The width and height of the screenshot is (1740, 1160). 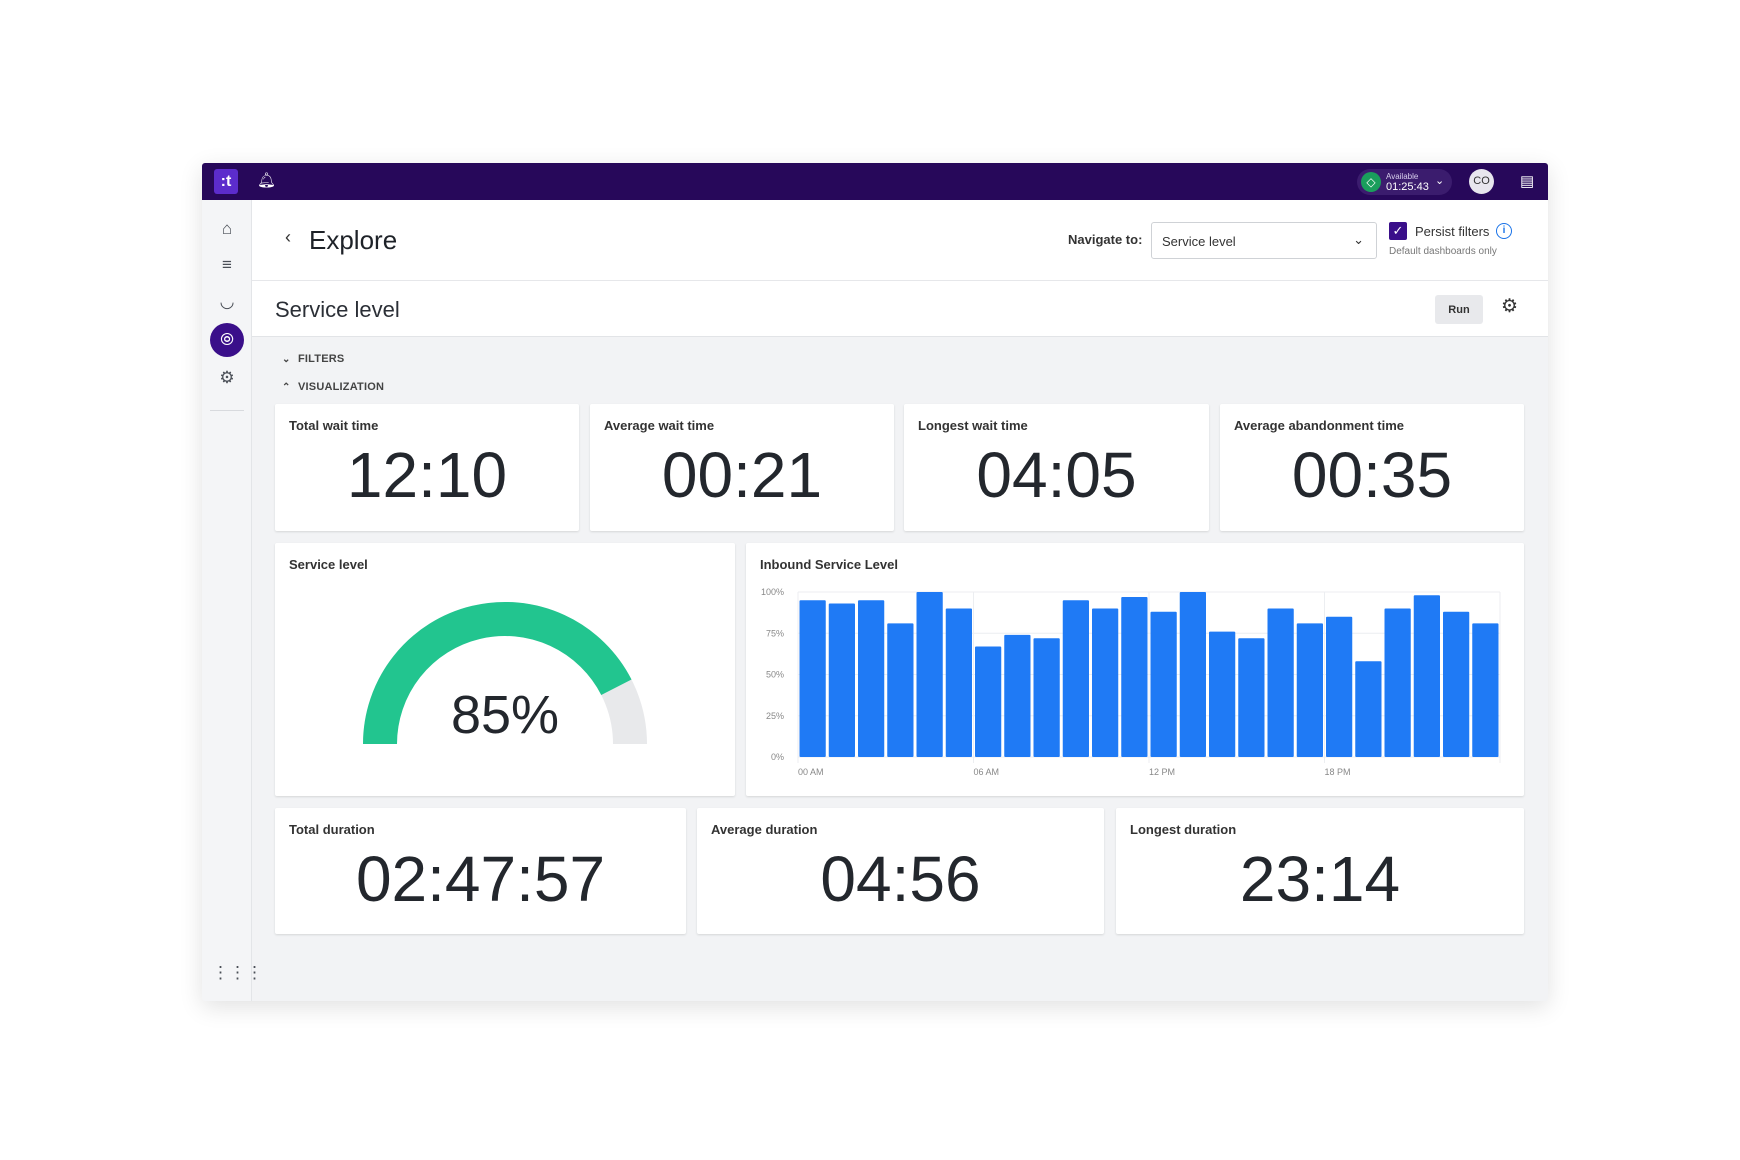 What do you see at coordinates (1105, 239) in the screenshot?
I see `navigate-label: Navigate to:` at bounding box center [1105, 239].